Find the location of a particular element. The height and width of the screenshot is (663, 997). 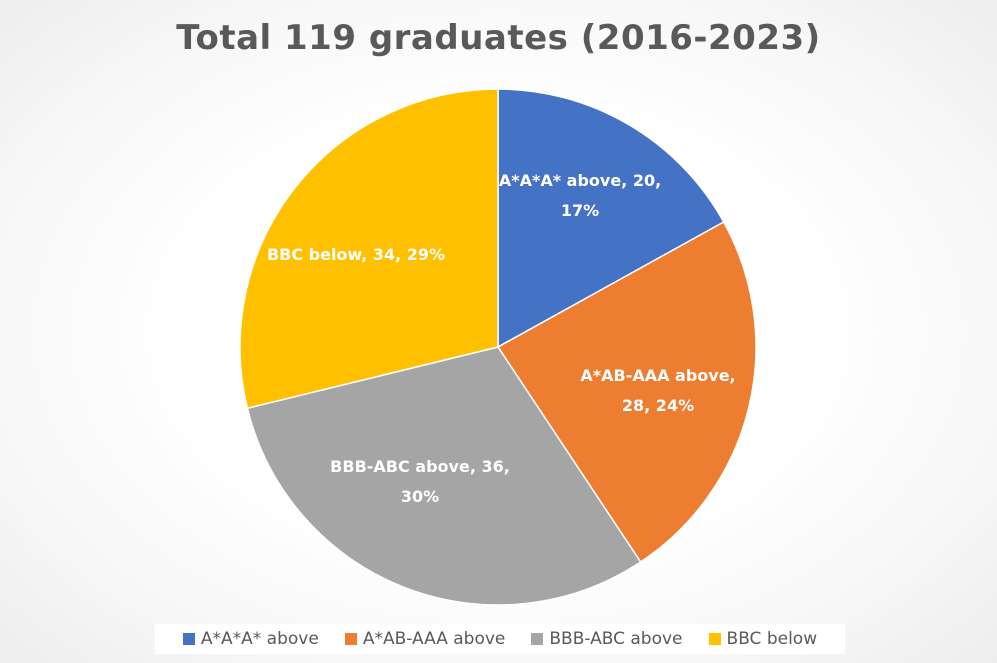

legend-item: BBB-ABC above is located at coordinates (607, 639).